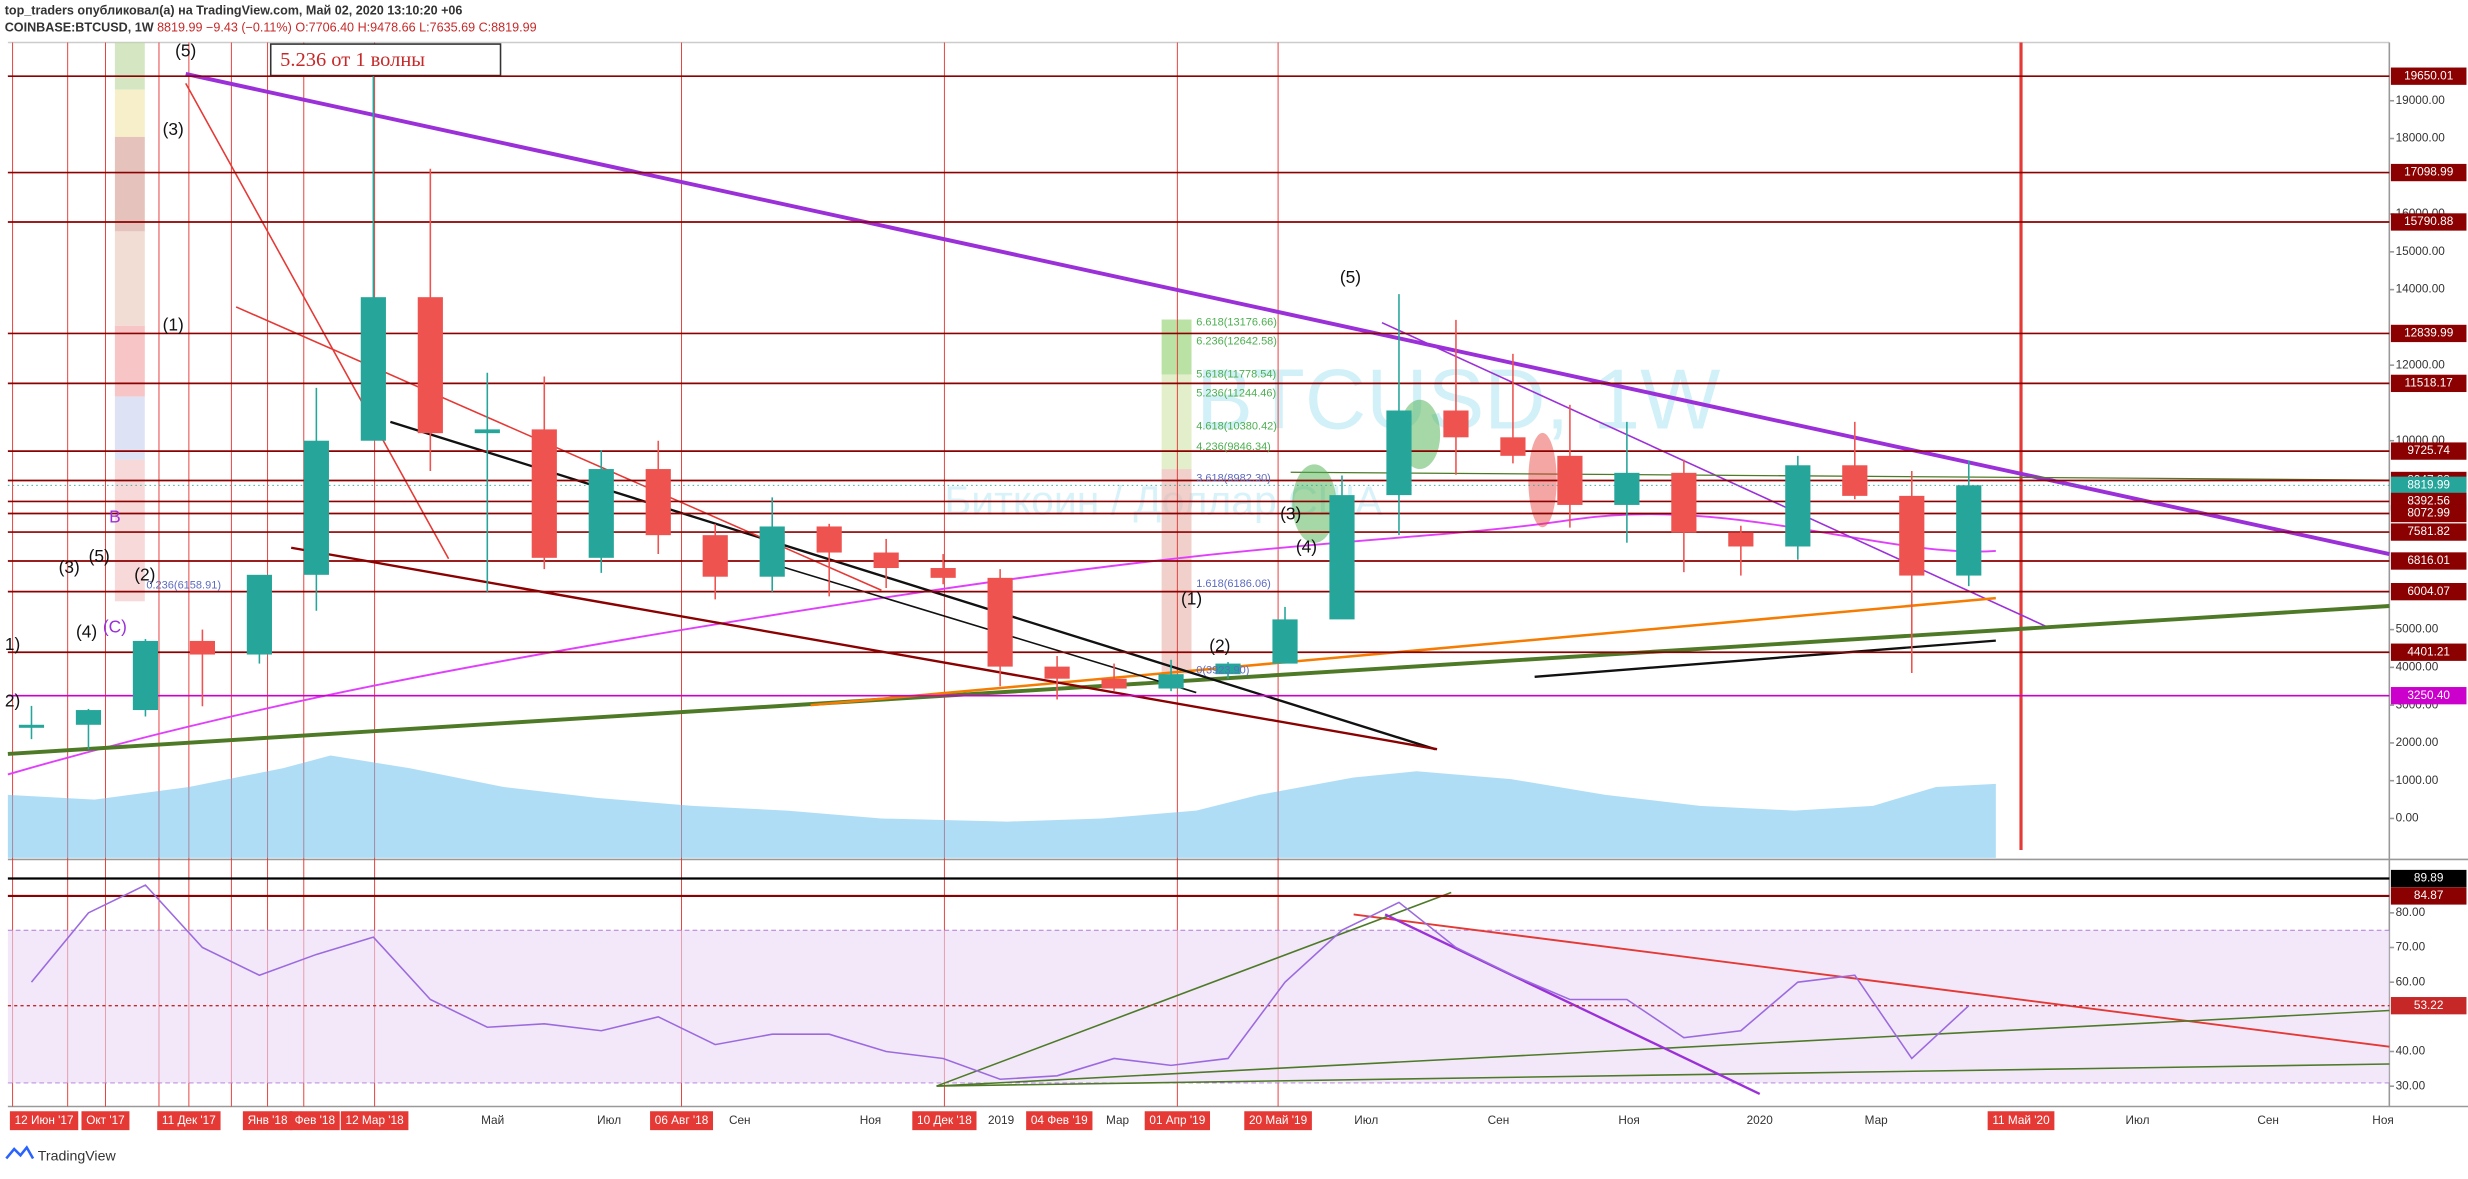 This screenshot has width=2468, height=1179. What do you see at coordinates (2411, 947) in the screenshot?
I see `rsi-tick-label: 70.00` at bounding box center [2411, 947].